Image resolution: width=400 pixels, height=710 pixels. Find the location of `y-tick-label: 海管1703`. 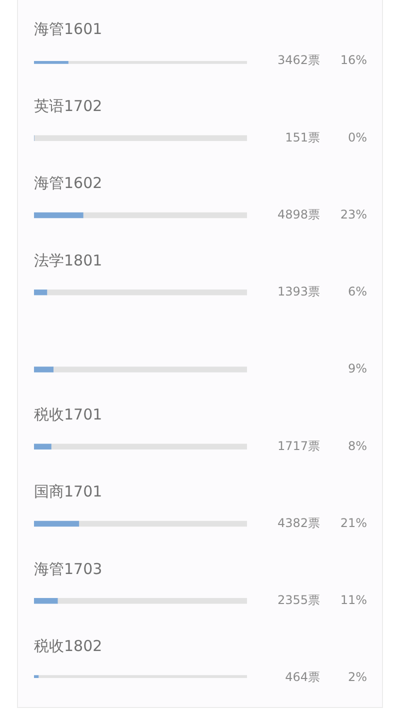

y-tick-label: 海管1703 is located at coordinates (68, 569).